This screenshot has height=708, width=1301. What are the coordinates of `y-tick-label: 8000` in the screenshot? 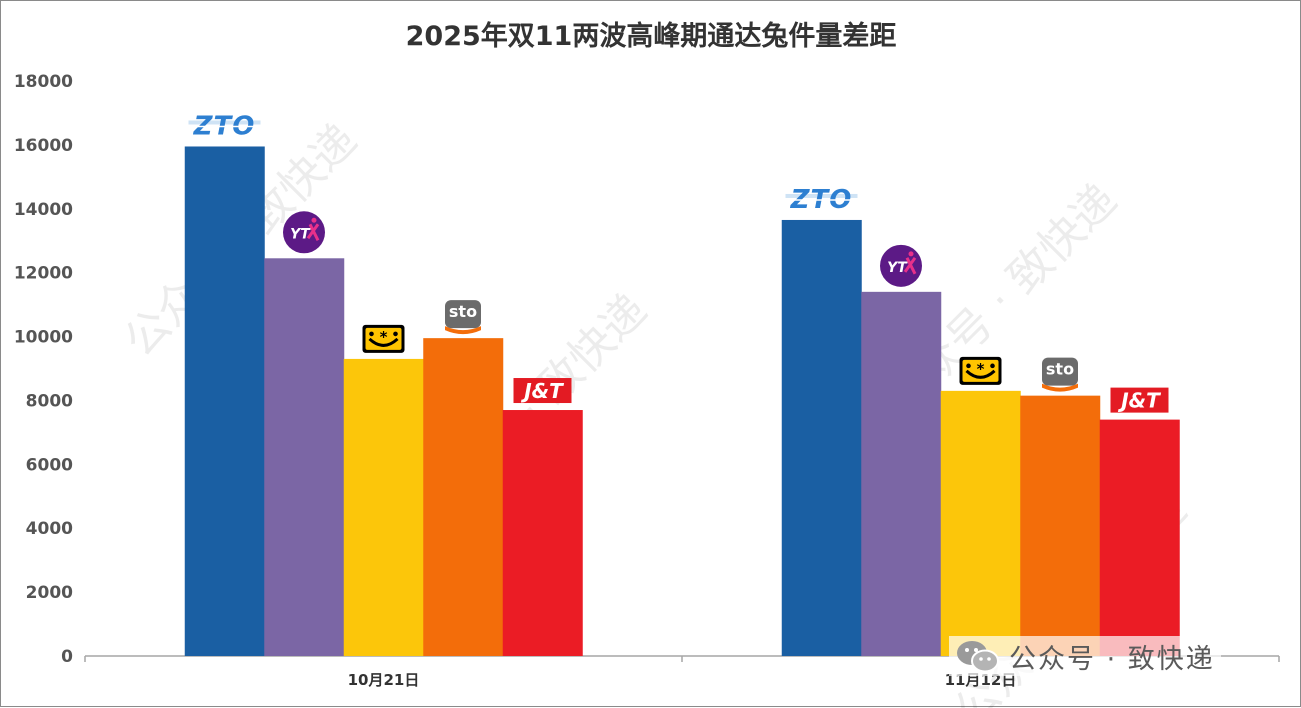 It's located at (49, 401).